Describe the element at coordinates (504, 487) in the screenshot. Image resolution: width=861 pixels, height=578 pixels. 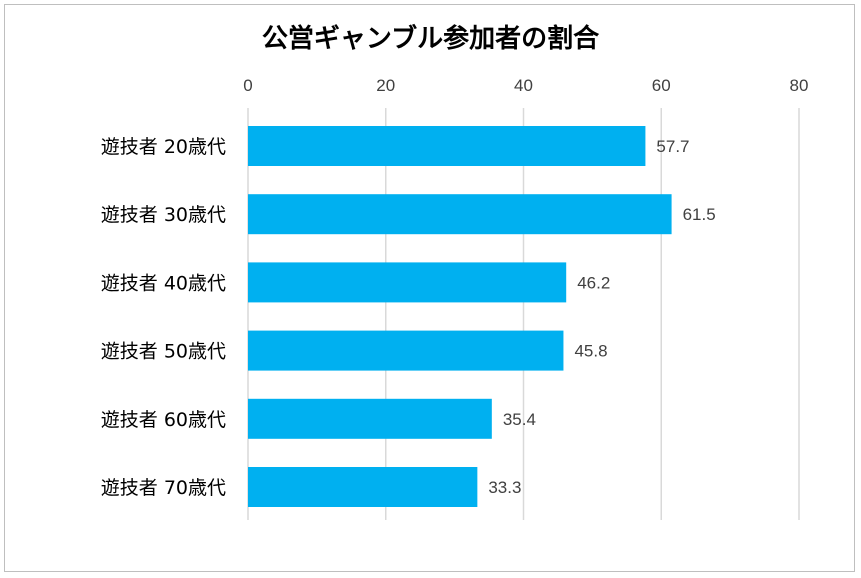
I see `data-label: 33.3` at that location.